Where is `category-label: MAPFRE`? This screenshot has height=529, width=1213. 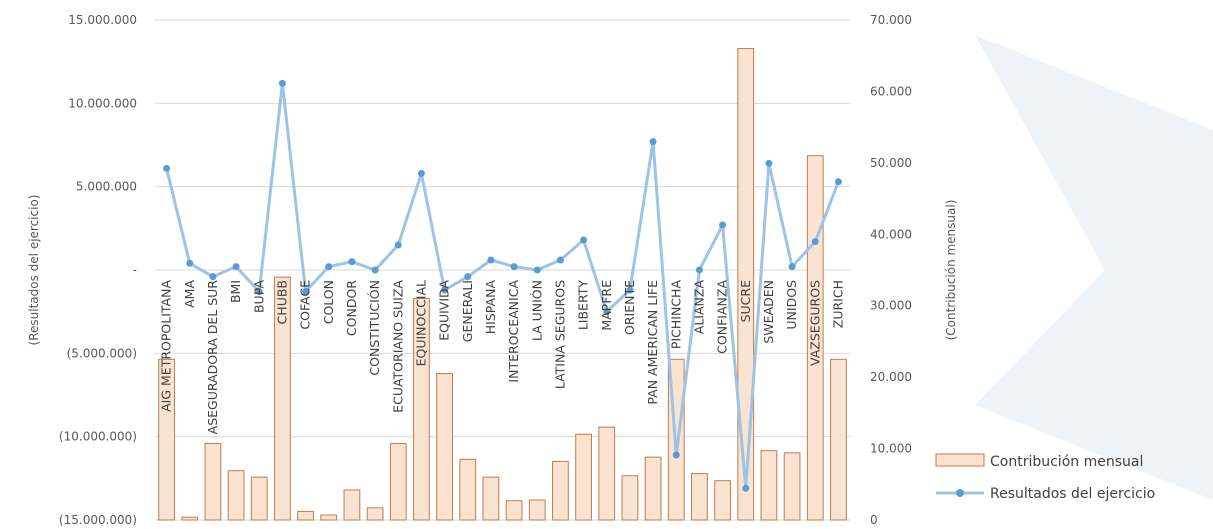 category-label: MAPFRE is located at coordinates (606, 305).